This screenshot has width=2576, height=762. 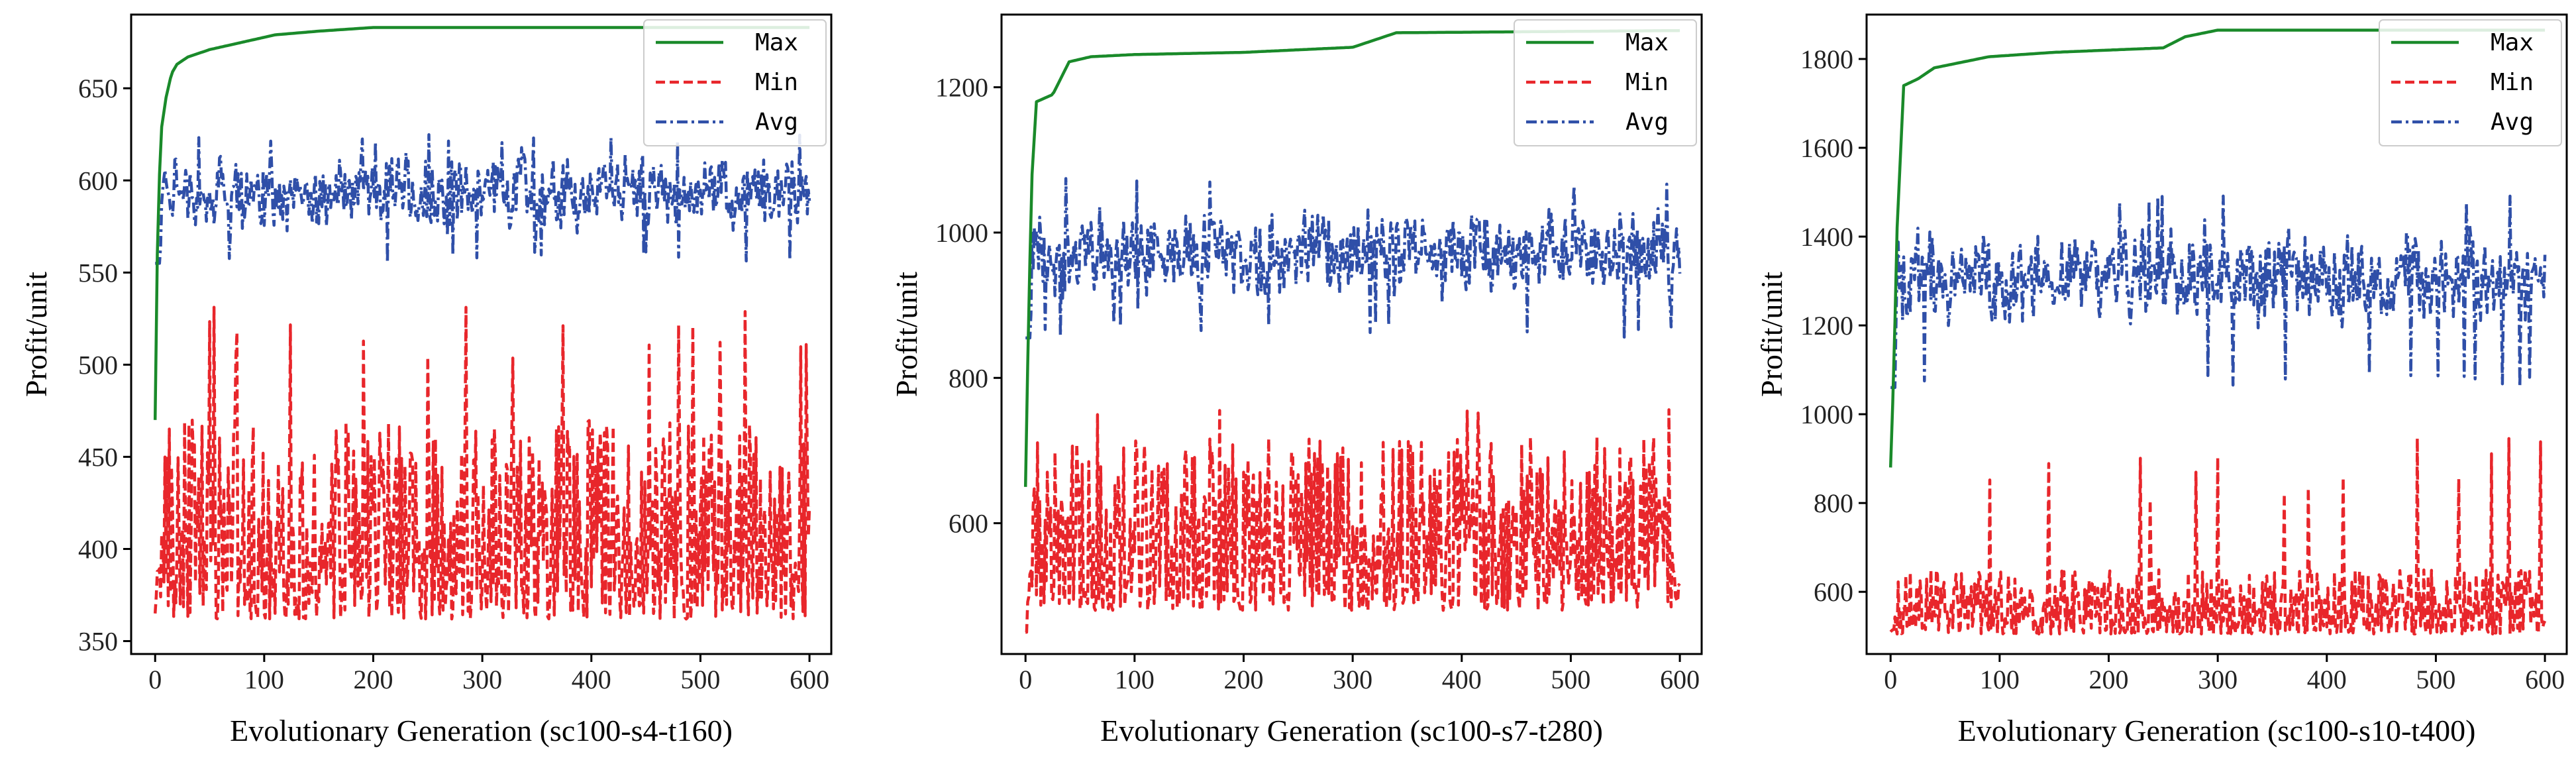 I want to click on y-tick-label: 550, so click(x=98, y=273).